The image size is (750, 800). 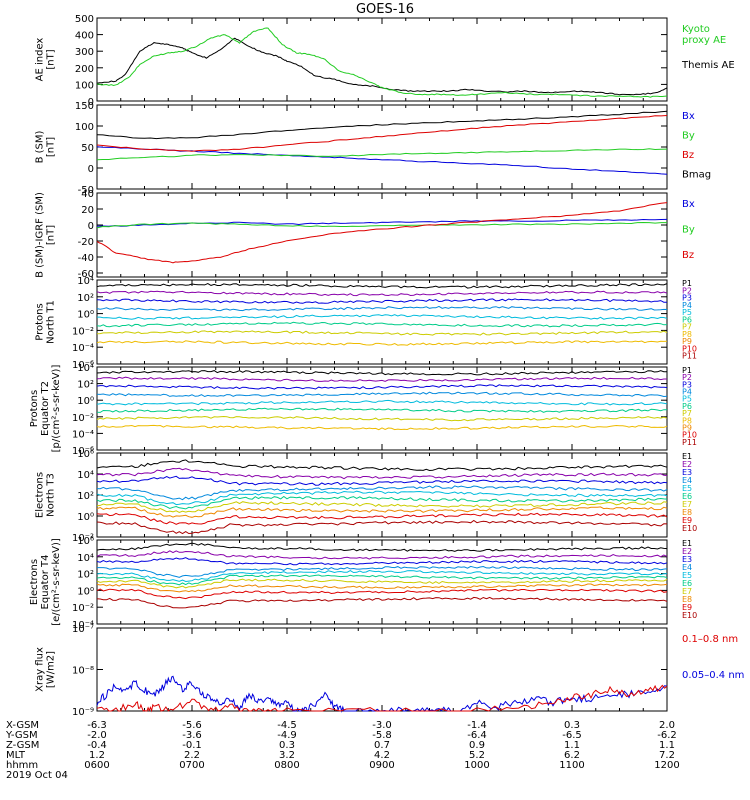 I want to click on legend-entry: Kyoto, so click(x=696, y=29).